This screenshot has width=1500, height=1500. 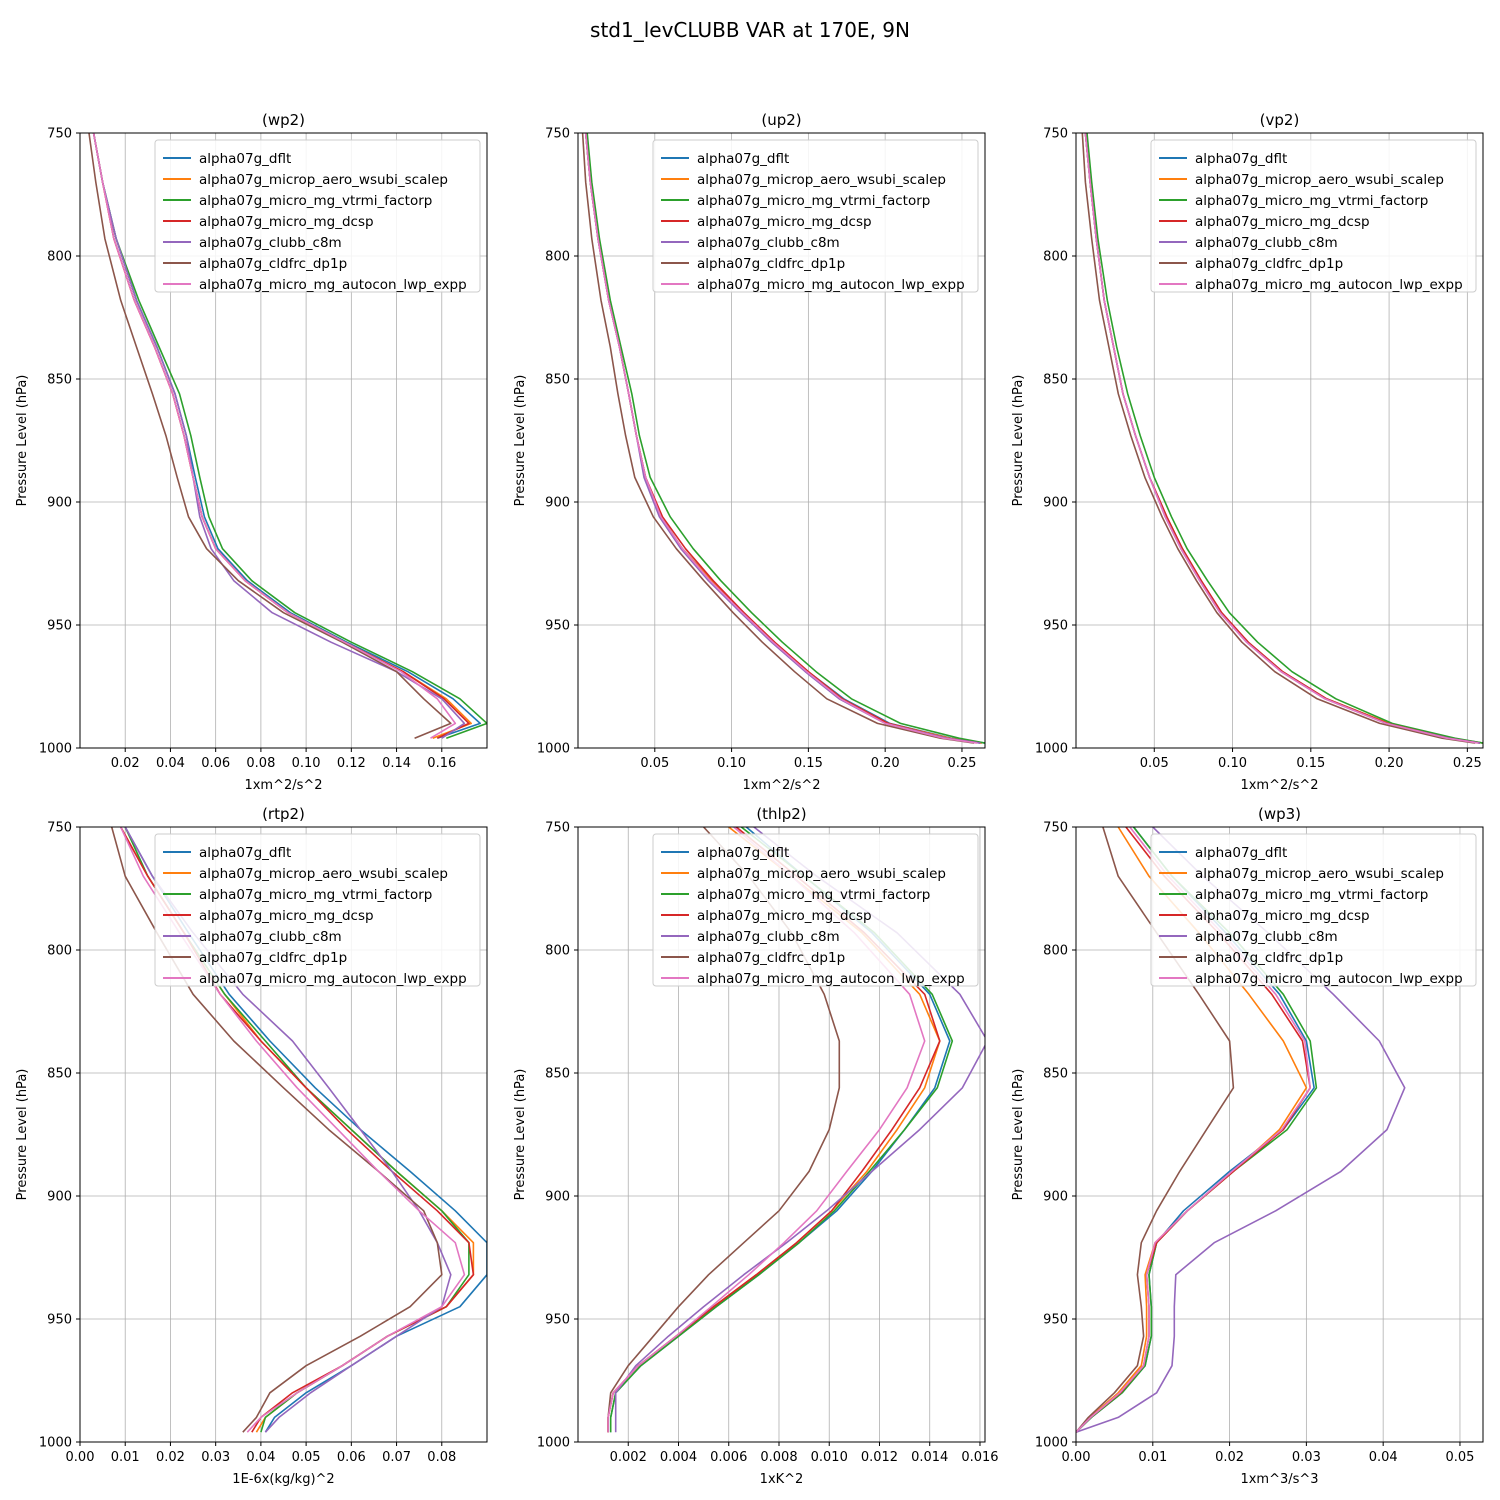 I want to click on subplot-title: (rtp2), so click(x=283, y=814).